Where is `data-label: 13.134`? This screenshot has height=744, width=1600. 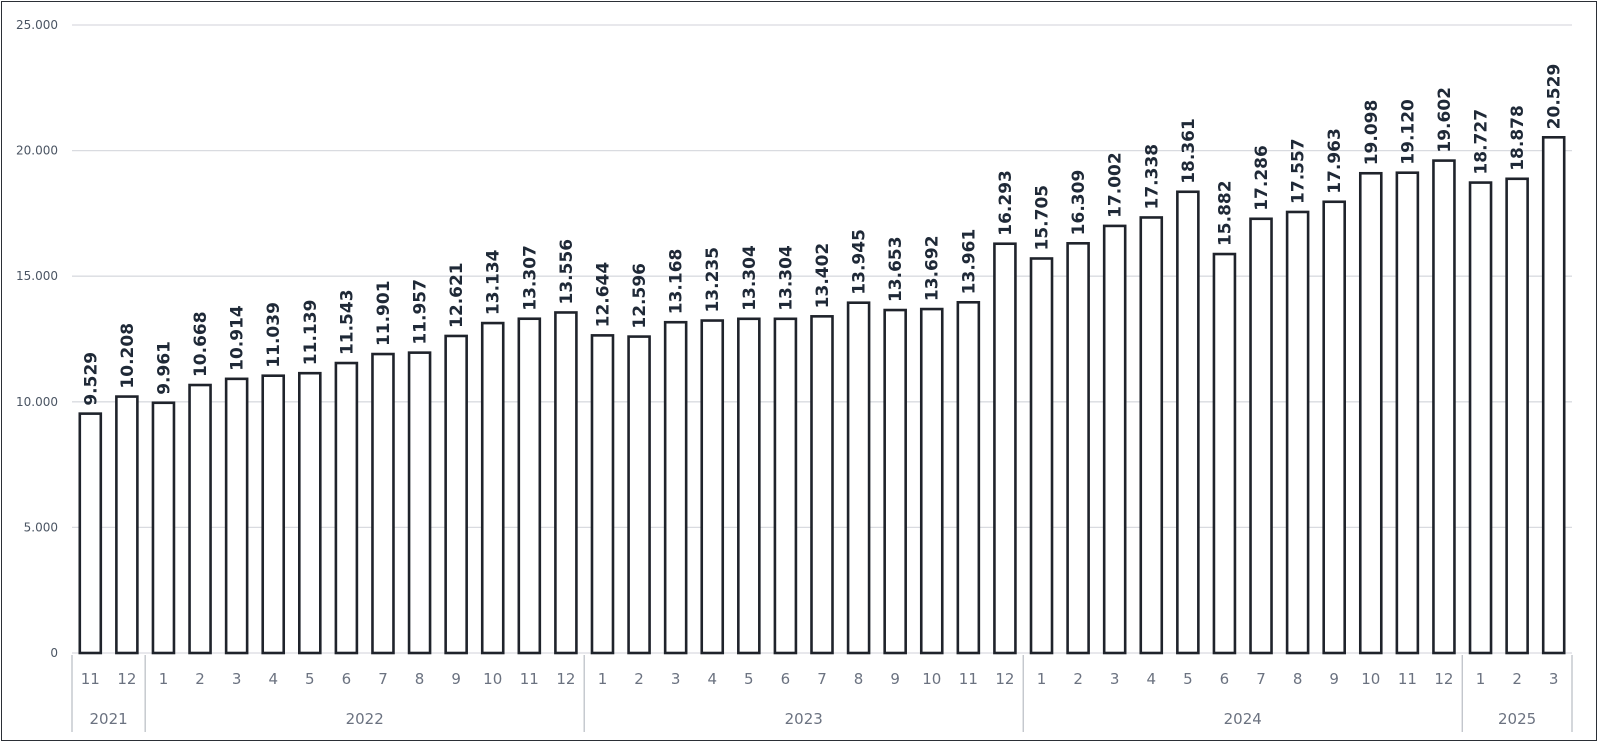 data-label: 13.134 is located at coordinates (494, 282).